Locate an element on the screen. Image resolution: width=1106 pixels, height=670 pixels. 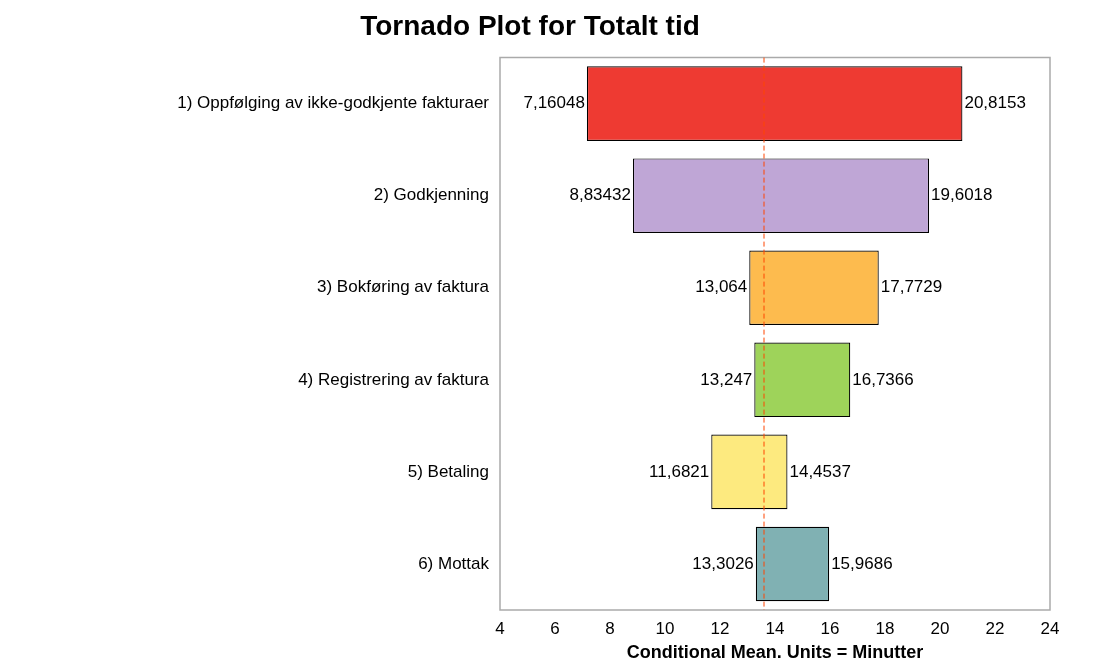
annotation: 7,16048 is located at coordinates (554, 103).